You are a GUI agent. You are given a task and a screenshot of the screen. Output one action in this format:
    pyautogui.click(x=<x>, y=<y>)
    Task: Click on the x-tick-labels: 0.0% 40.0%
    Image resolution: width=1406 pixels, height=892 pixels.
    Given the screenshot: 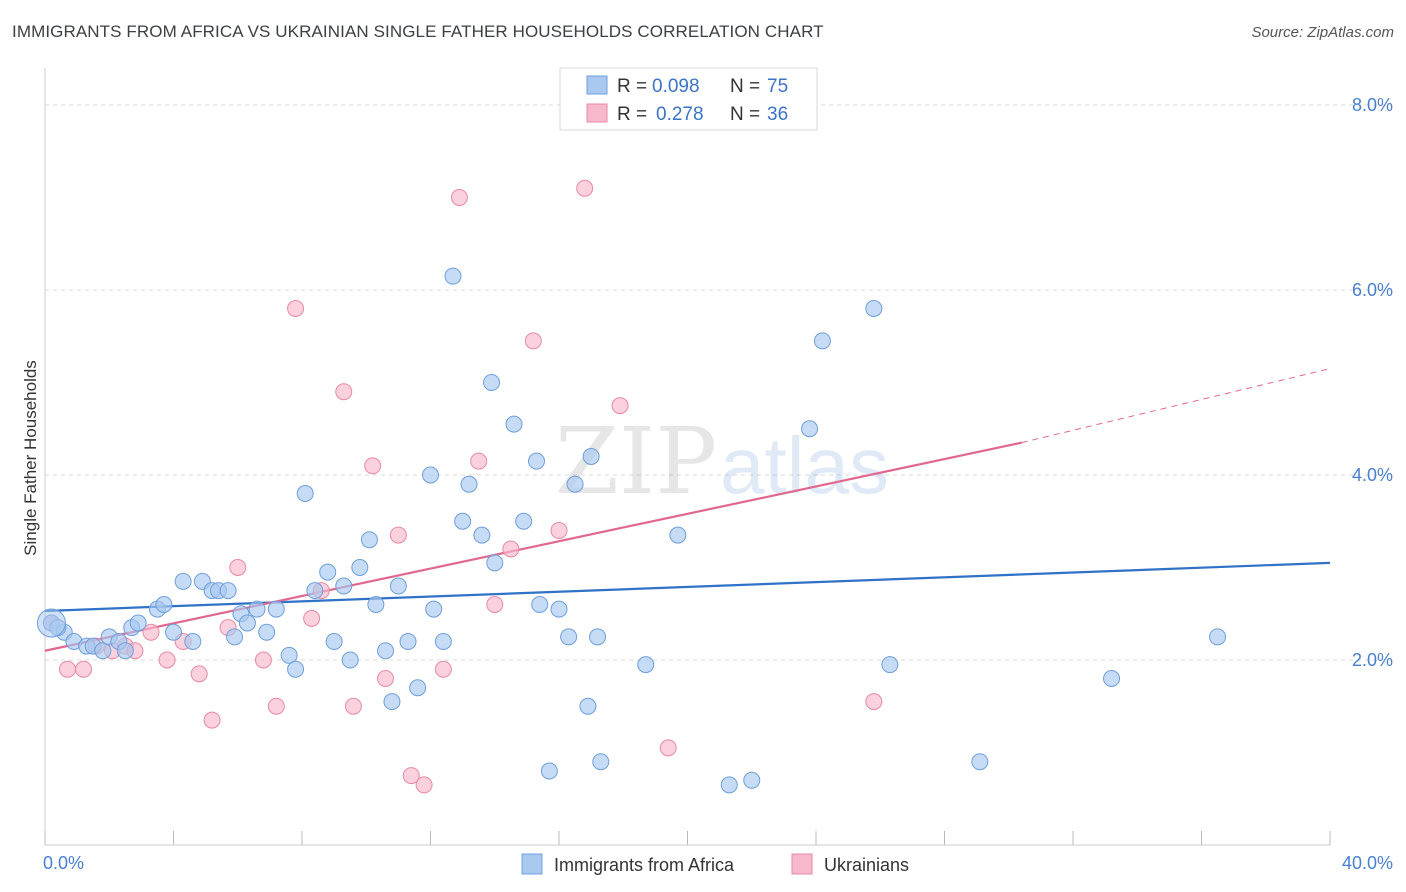 What is the action you would take?
    pyautogui.click(x=718, y=863)
    